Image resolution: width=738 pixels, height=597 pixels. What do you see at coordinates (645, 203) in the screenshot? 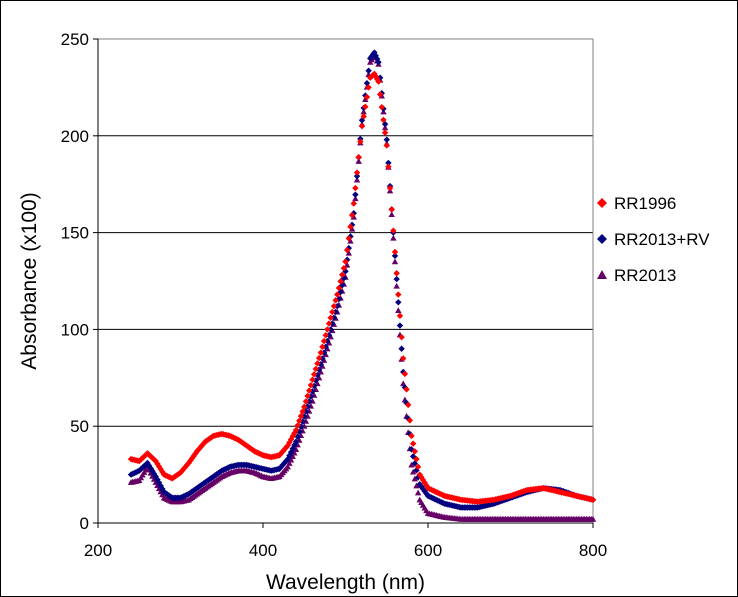
I see `legend-label: RR1996` at bounding box center [645, 203].